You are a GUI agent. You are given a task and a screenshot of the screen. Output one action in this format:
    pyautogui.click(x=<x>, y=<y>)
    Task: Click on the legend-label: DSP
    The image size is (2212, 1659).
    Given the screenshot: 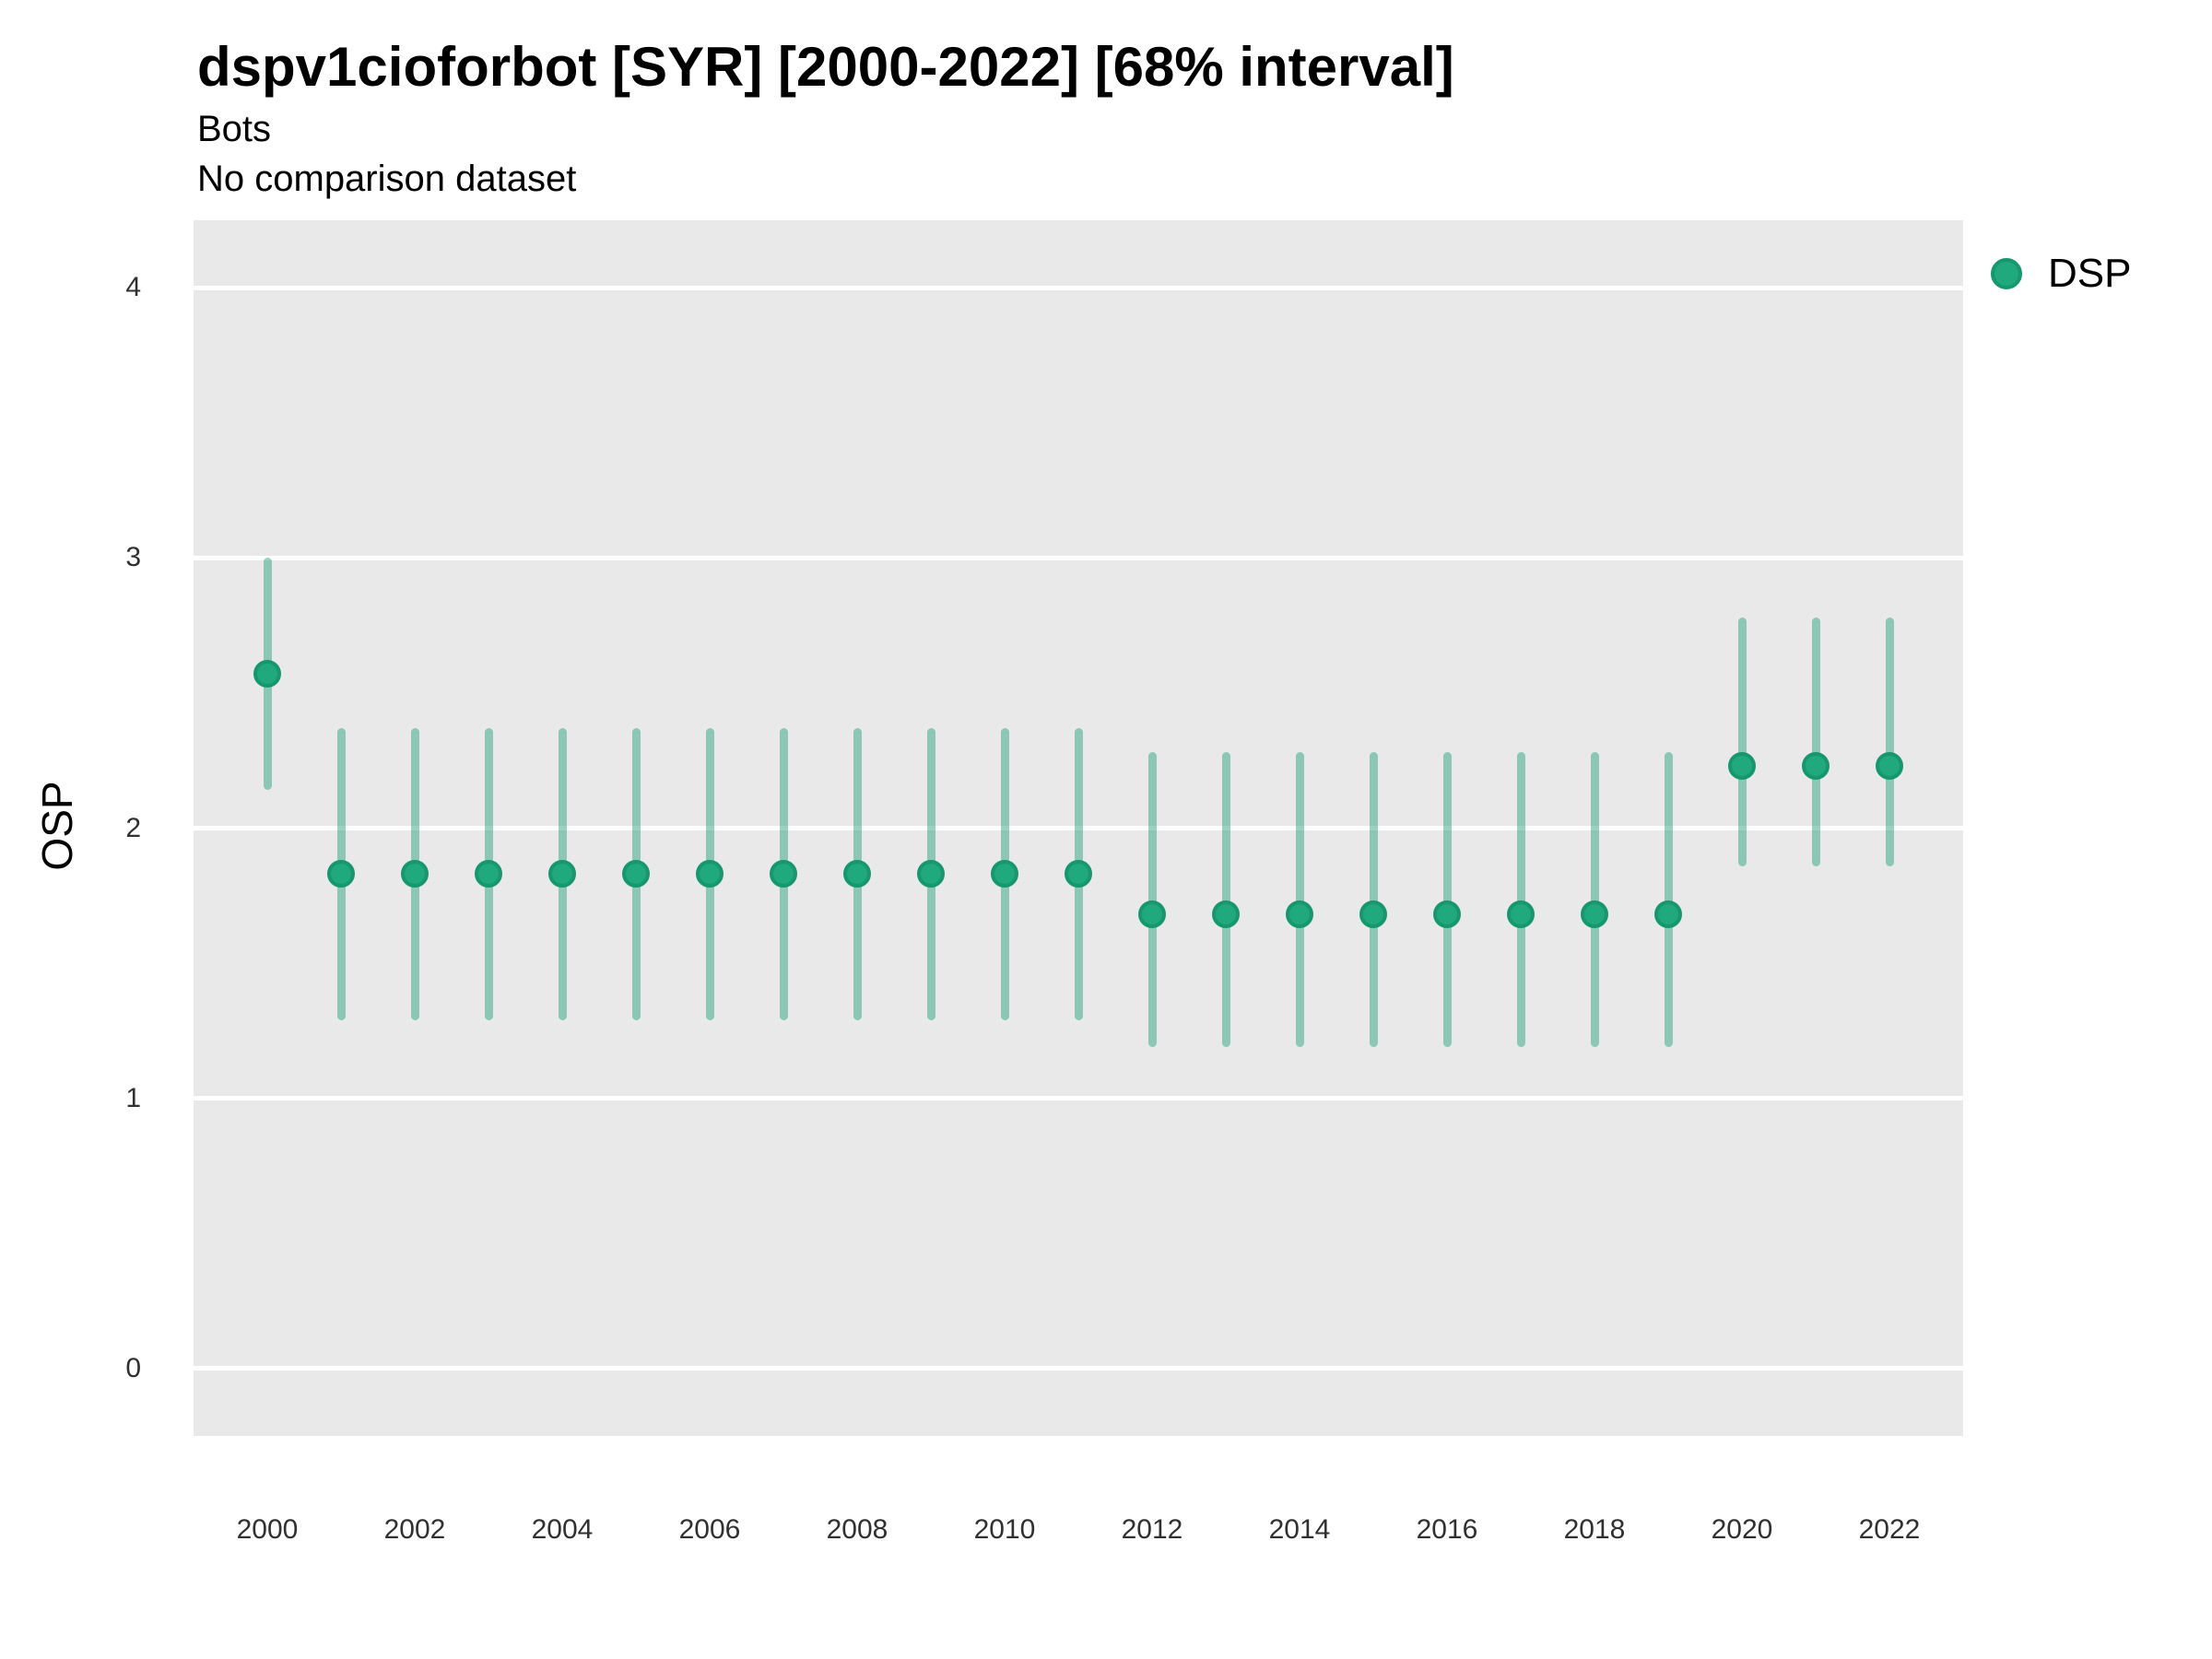 What is the action you would take?
    pyautogui.click(x=2090, y=273)
    